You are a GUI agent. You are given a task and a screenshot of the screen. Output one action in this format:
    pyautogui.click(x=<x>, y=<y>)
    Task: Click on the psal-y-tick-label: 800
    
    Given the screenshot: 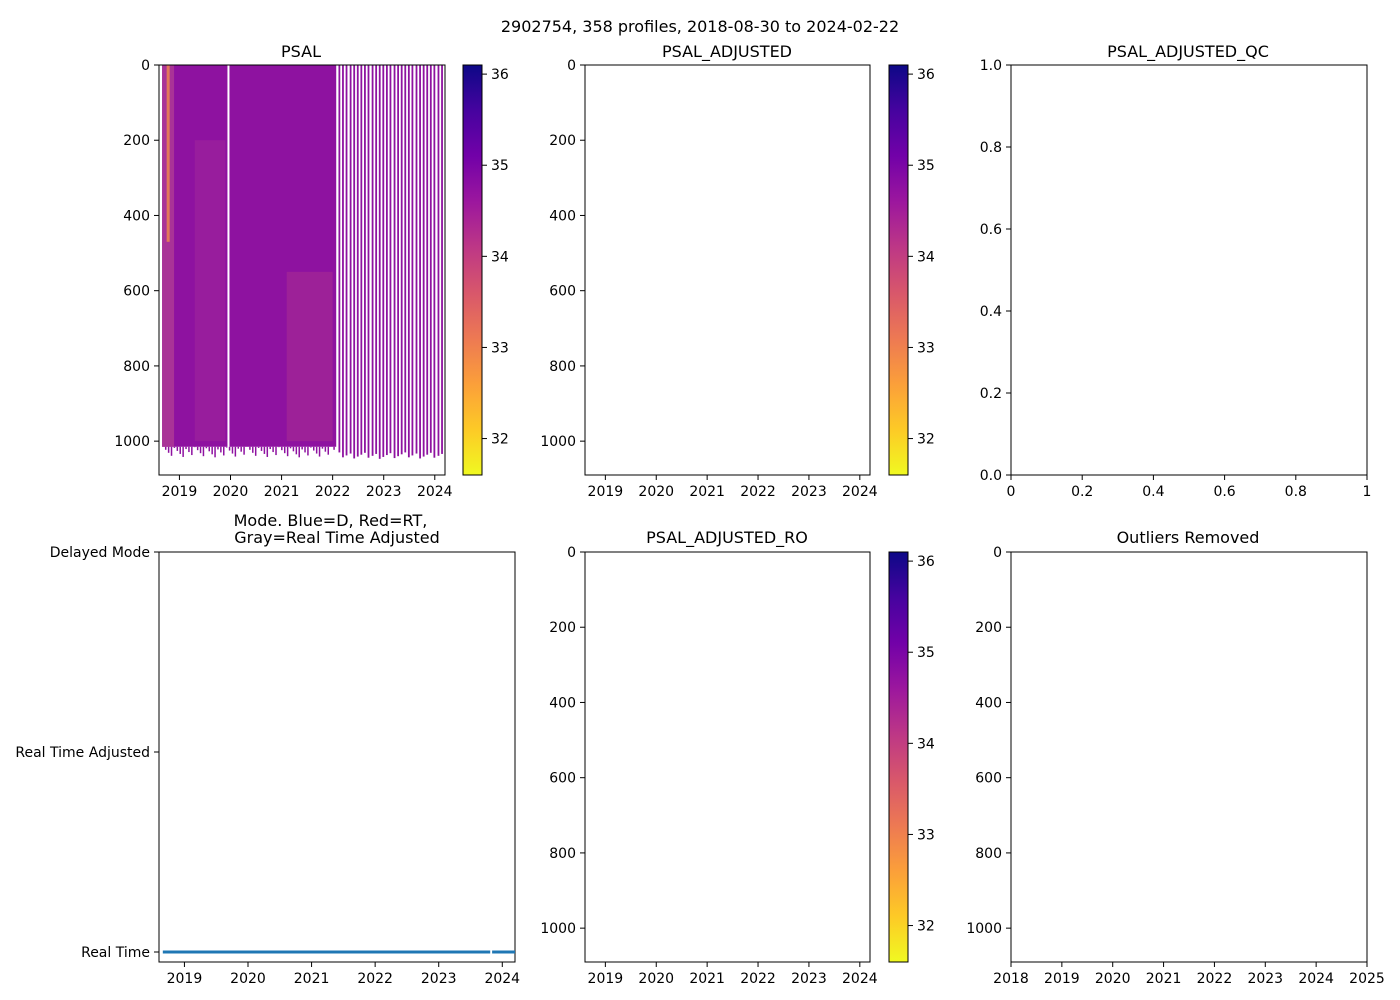 What is the action you would take?
    pyautogui.click(x=136, y=367)
    